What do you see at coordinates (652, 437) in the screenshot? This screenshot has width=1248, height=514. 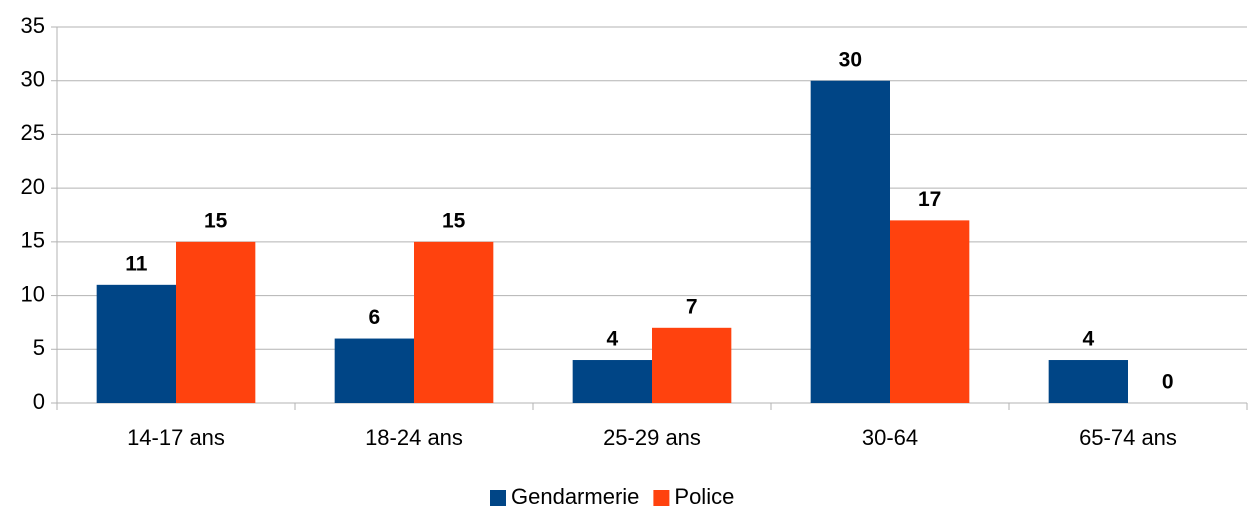 I see `x-tick-label: 25-29 ans` at bounding box center [652, 437].